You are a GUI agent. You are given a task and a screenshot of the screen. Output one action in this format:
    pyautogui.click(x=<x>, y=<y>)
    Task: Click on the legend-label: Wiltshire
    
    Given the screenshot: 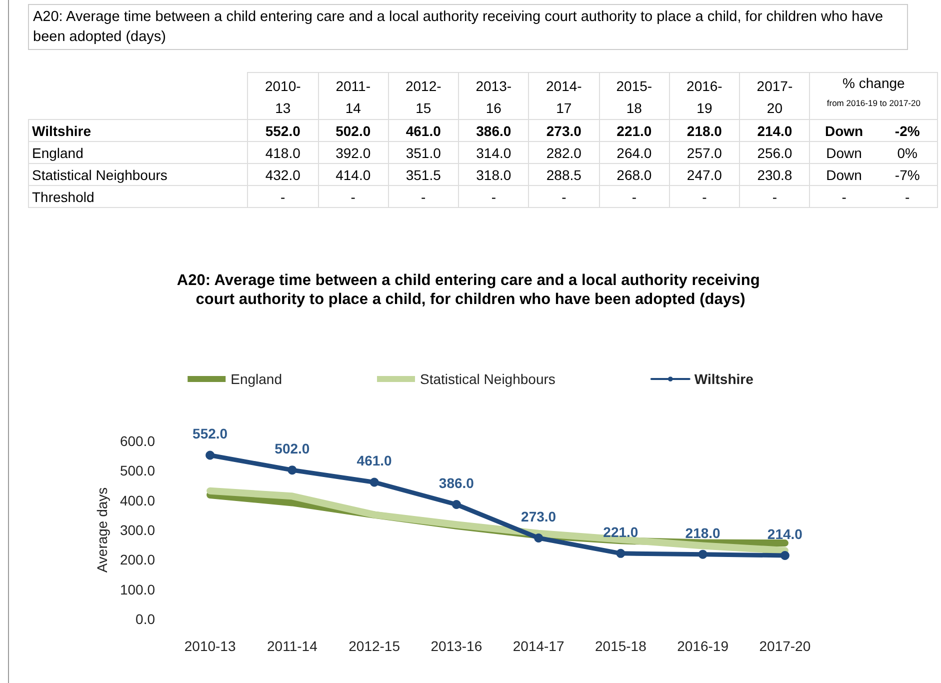 What is the action you would take?
    pyautogui.click(x=724, y=379)
    